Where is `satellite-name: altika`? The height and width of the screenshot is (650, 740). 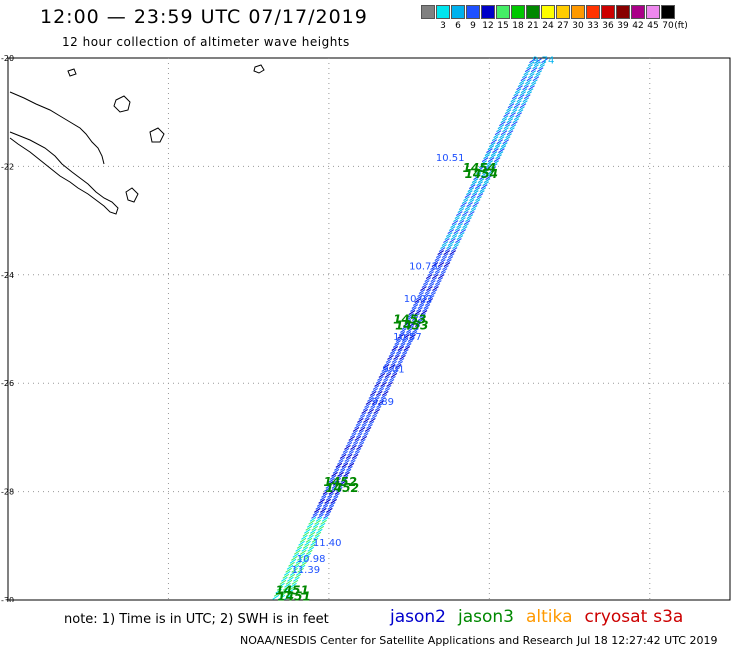
satellite-name: altika is located at coordinates (549, 617).